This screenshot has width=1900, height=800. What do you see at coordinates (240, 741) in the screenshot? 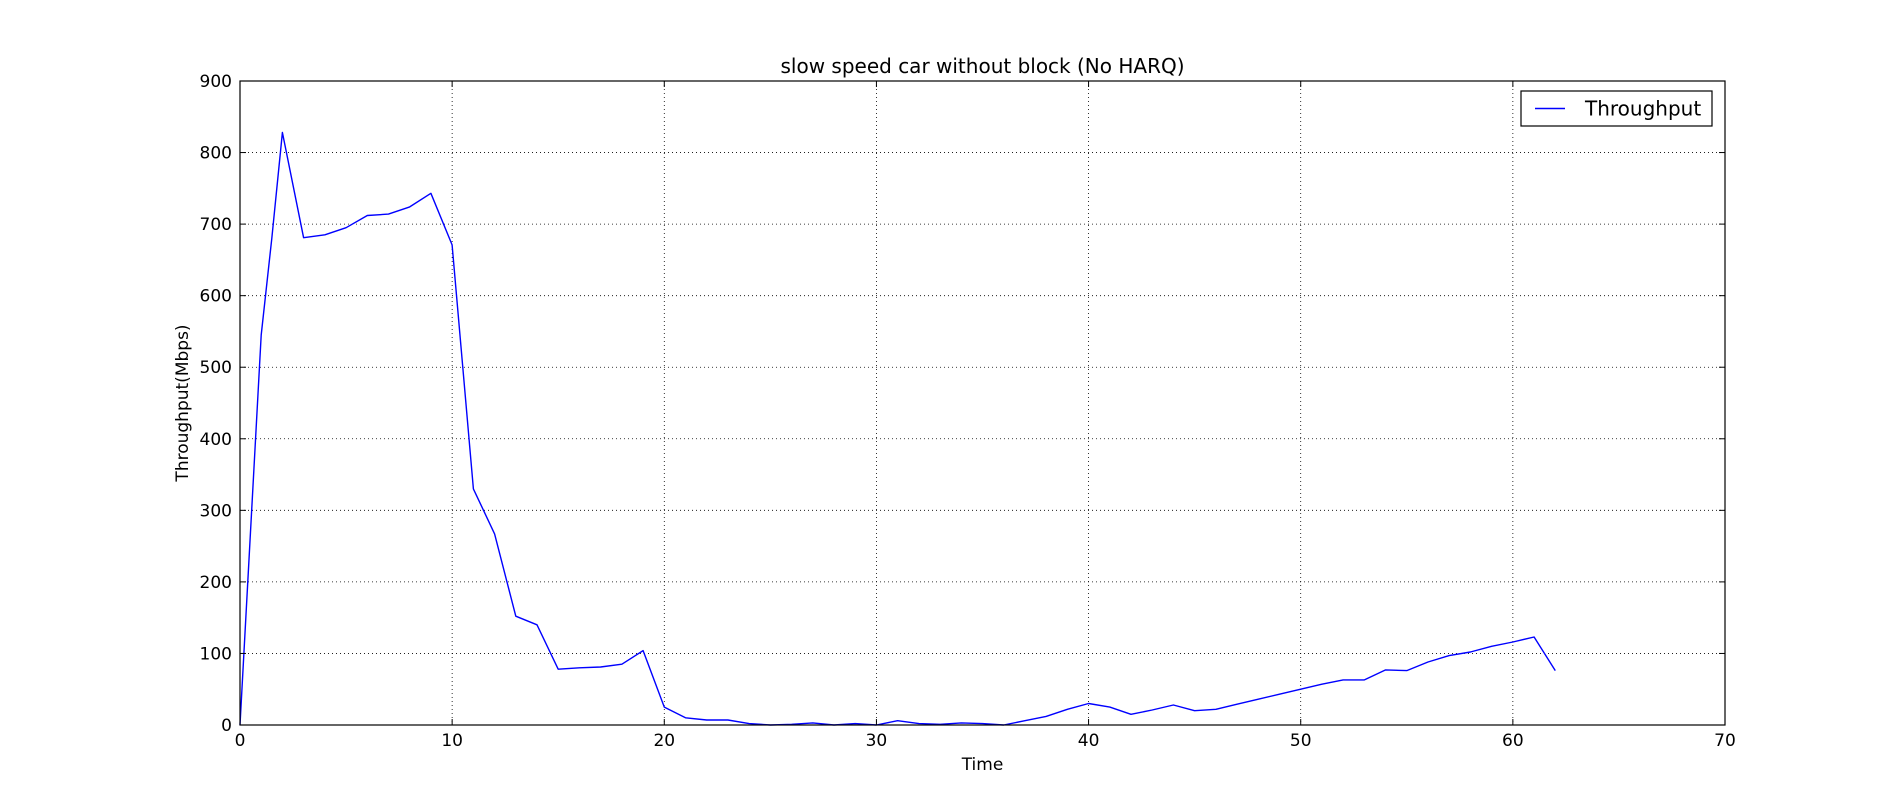
I see `x-tick-label: 0` at bounding box center [240, 741].